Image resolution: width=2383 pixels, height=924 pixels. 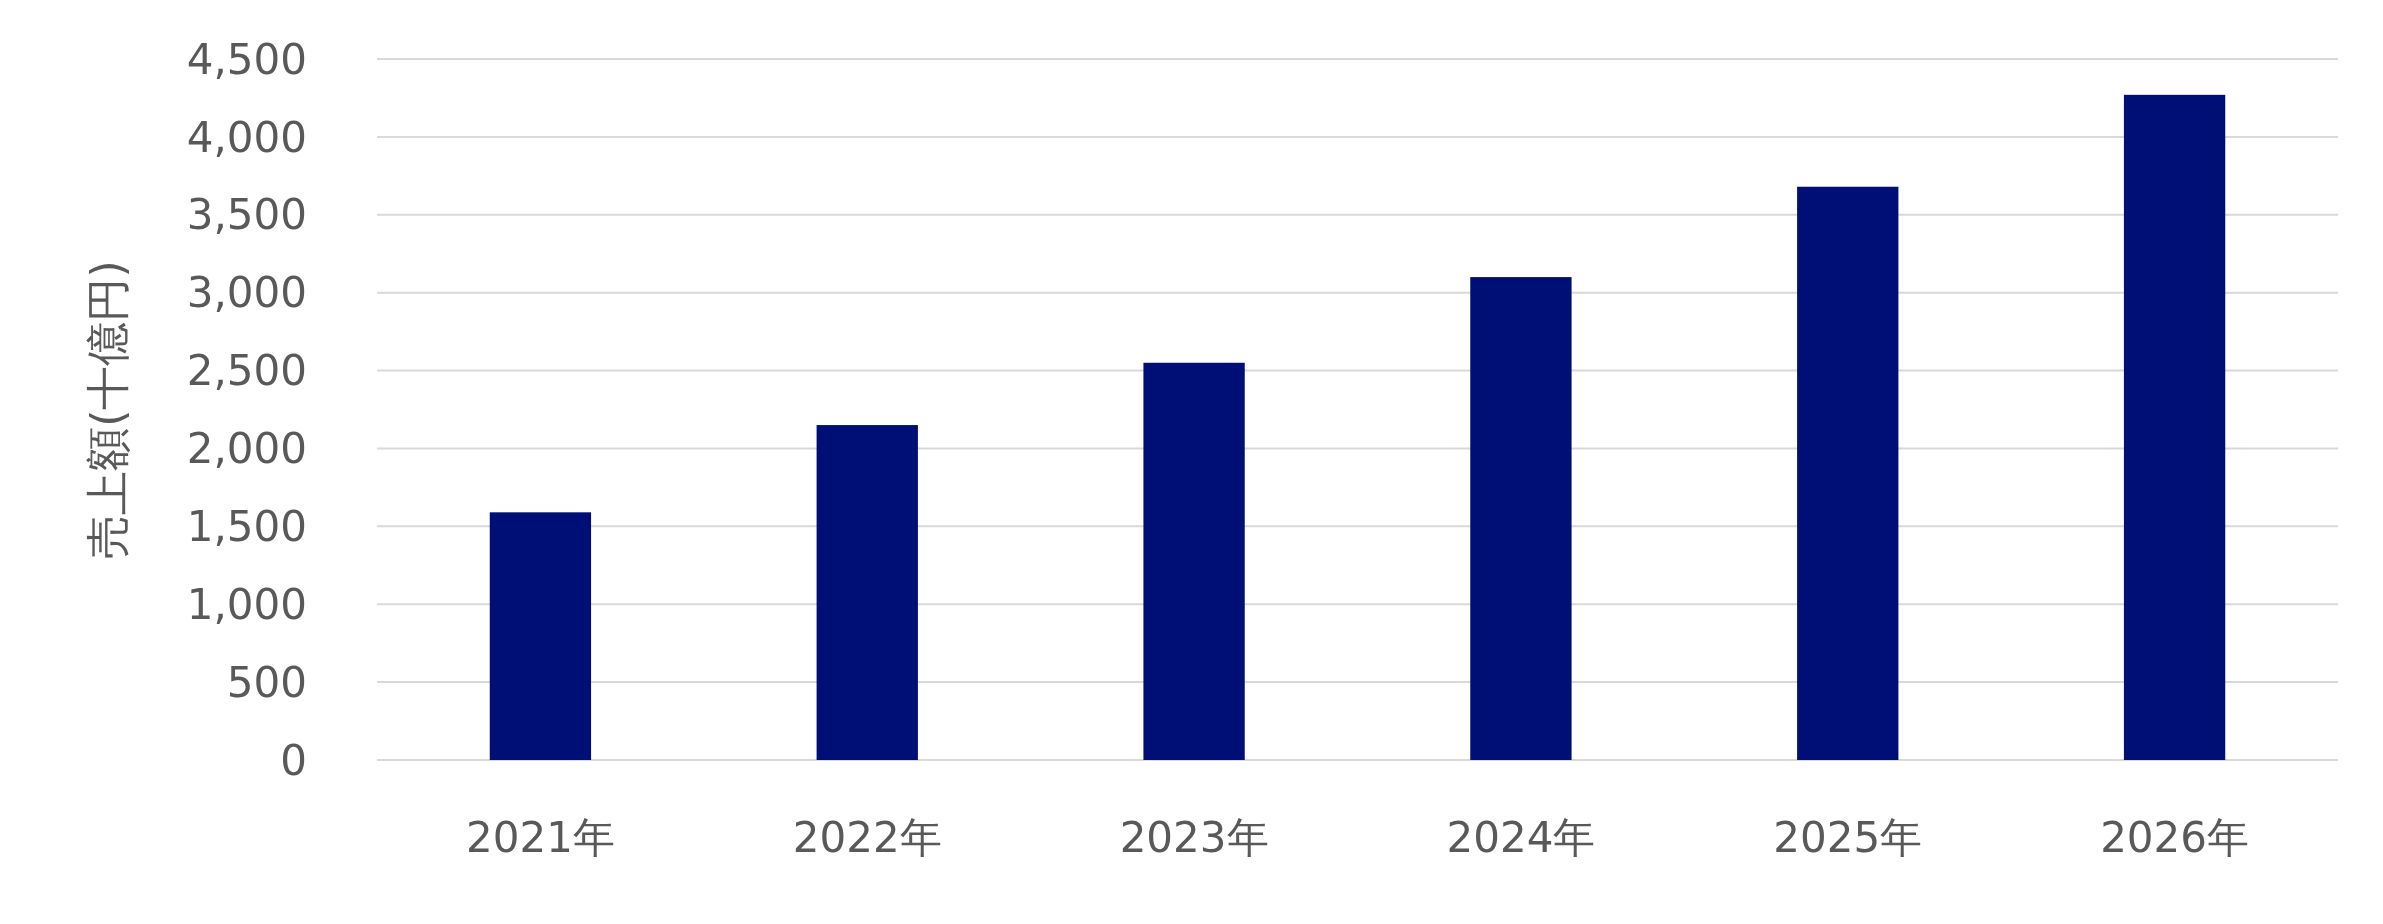 What do you see at coordinates (1194, 837) in the screenshot?
I see `x-tick-label: 2023年` at bounding box center [1194, 837].